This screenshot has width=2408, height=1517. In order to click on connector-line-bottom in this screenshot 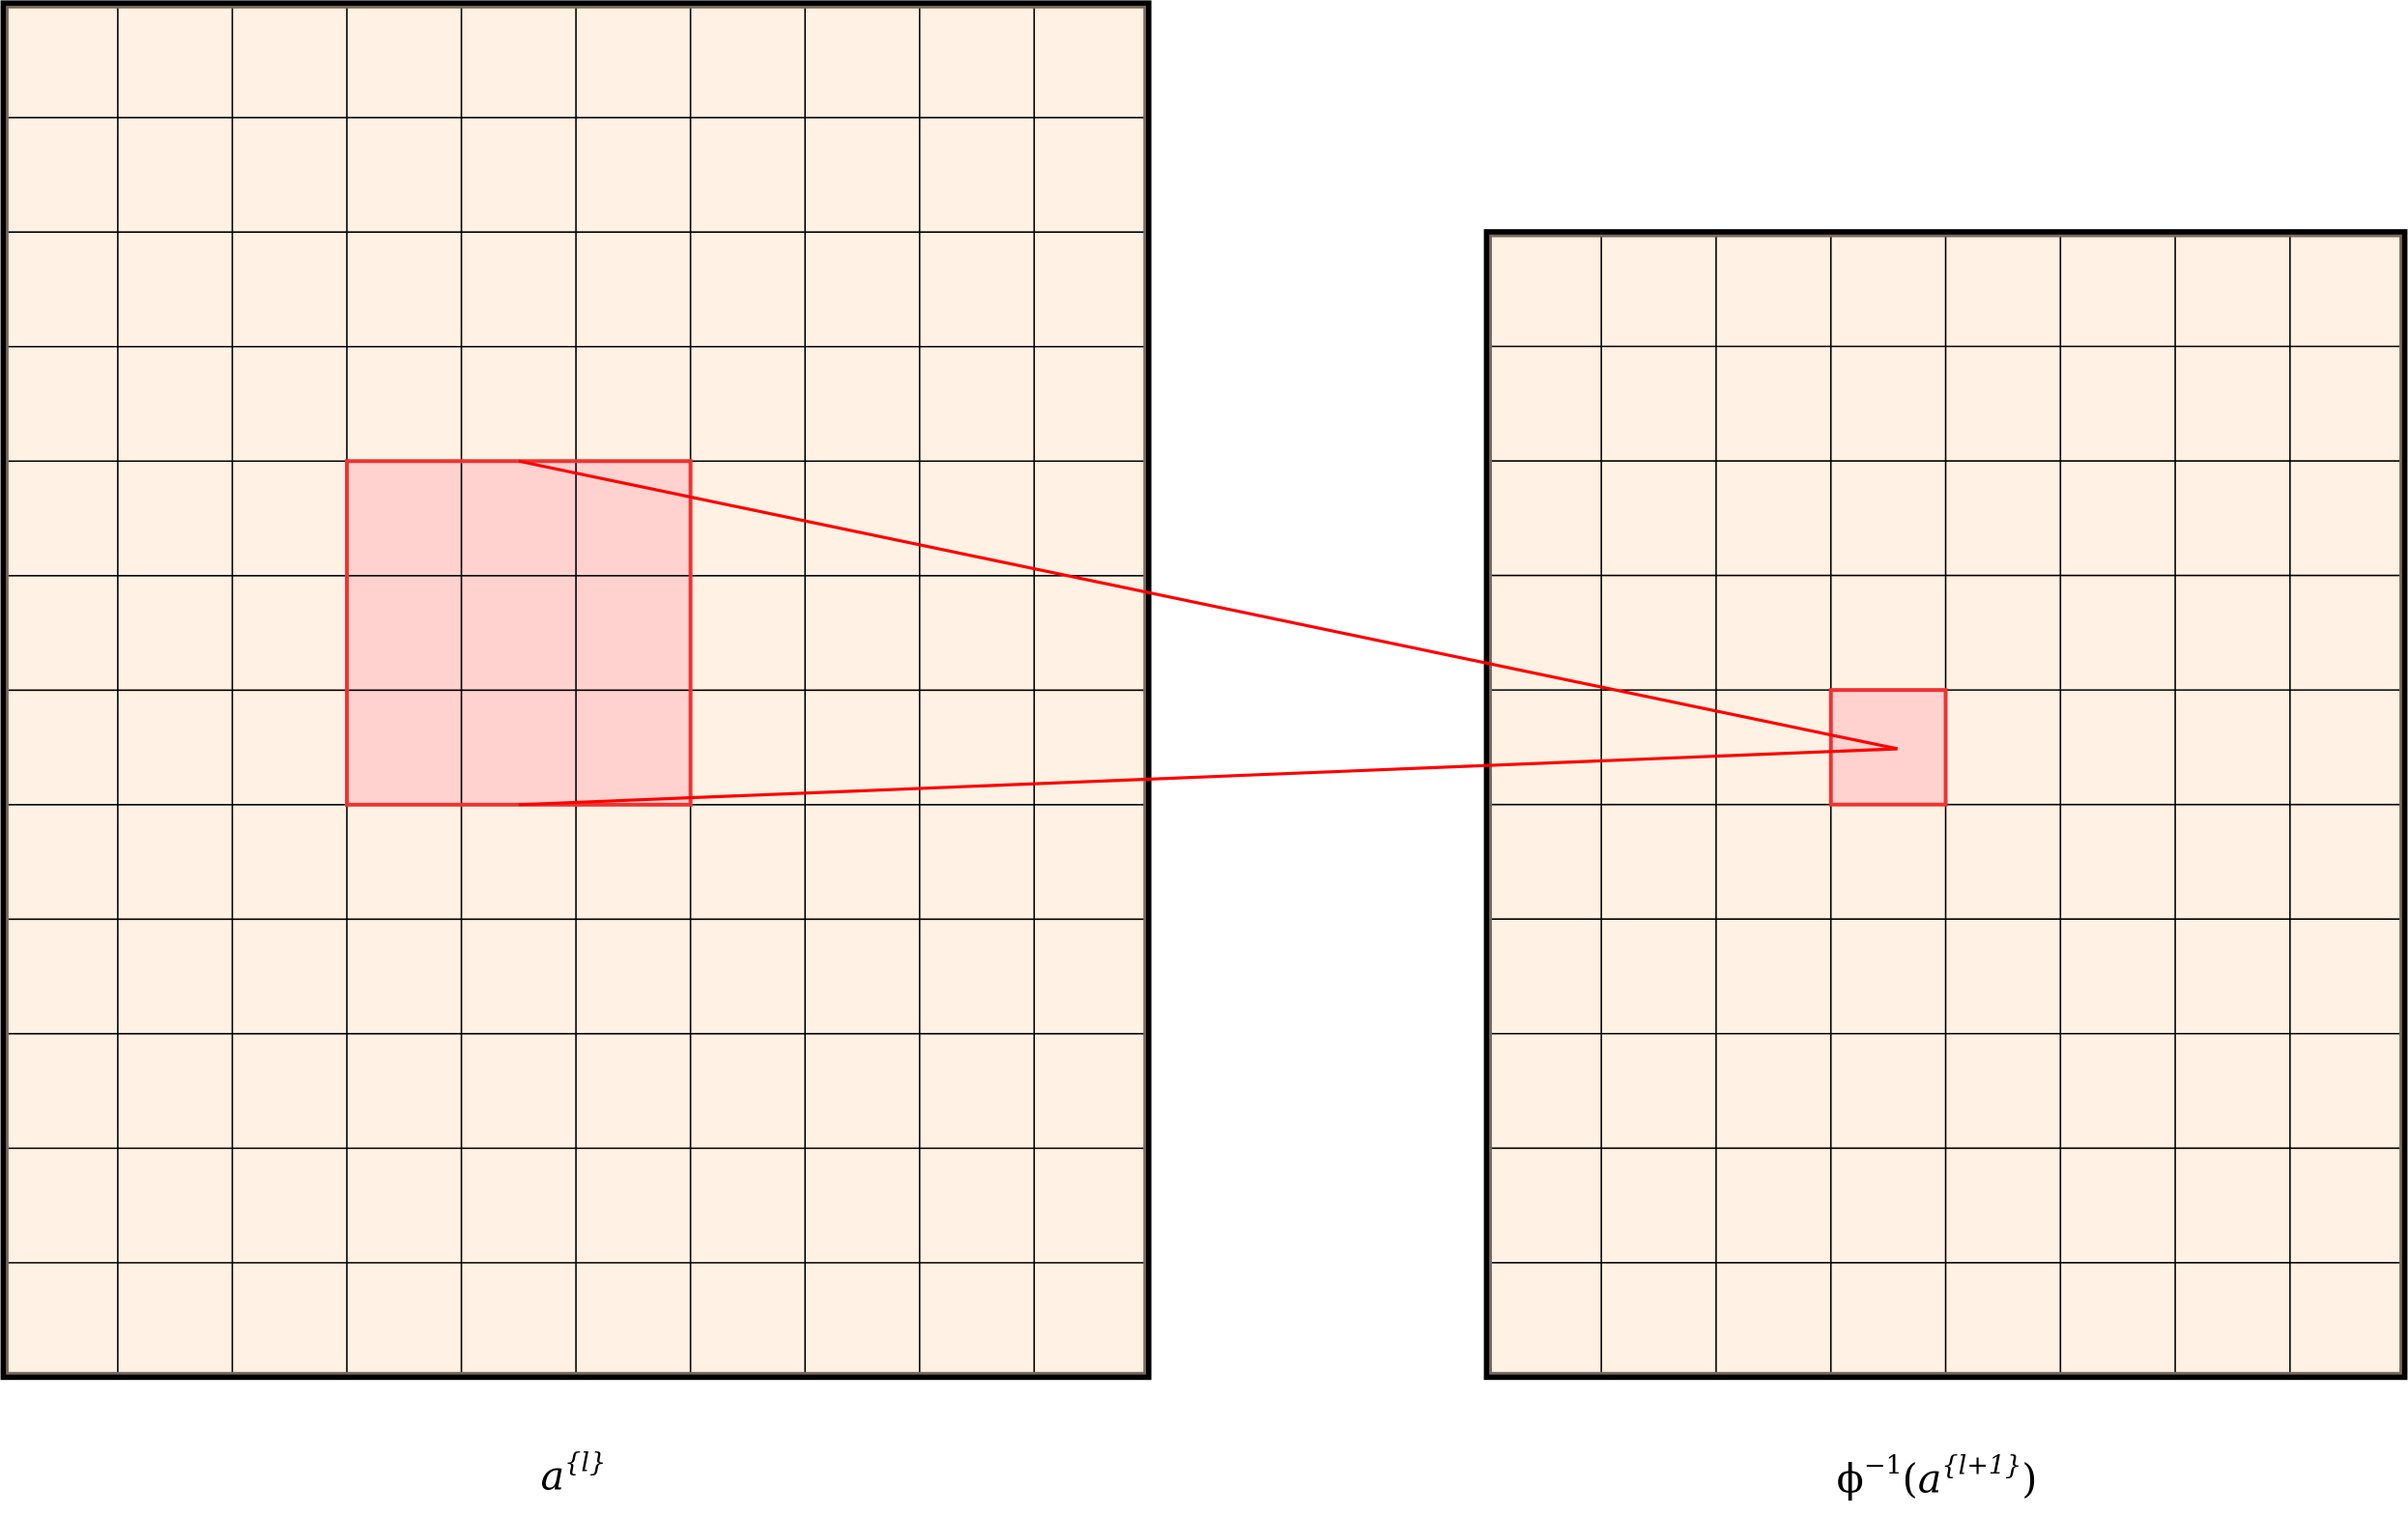, I will do `click(1208, 777)`.